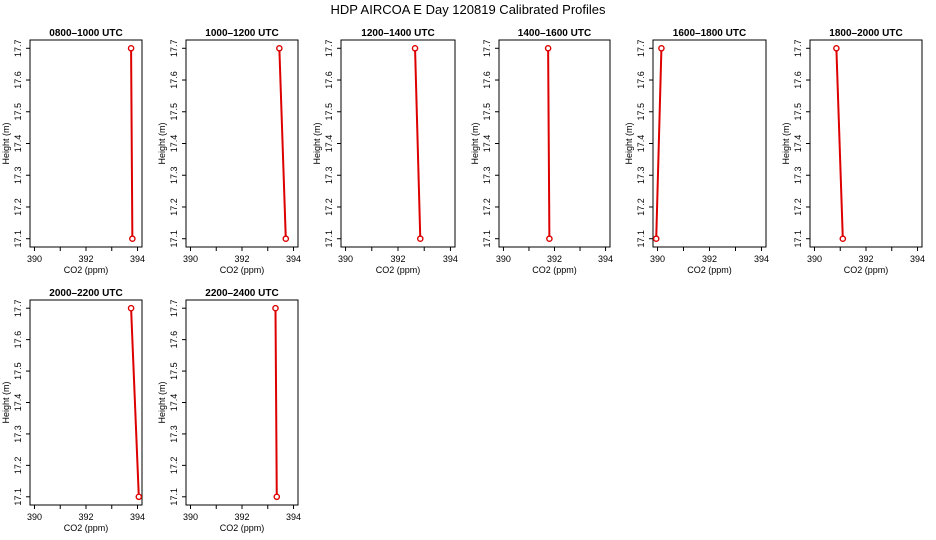 The width and height of the screenshot is (936, 540). Describe the element at coordinates (241, 293) in the screenshot. I see `panel-title: 2200–2400 UTC` at that location.